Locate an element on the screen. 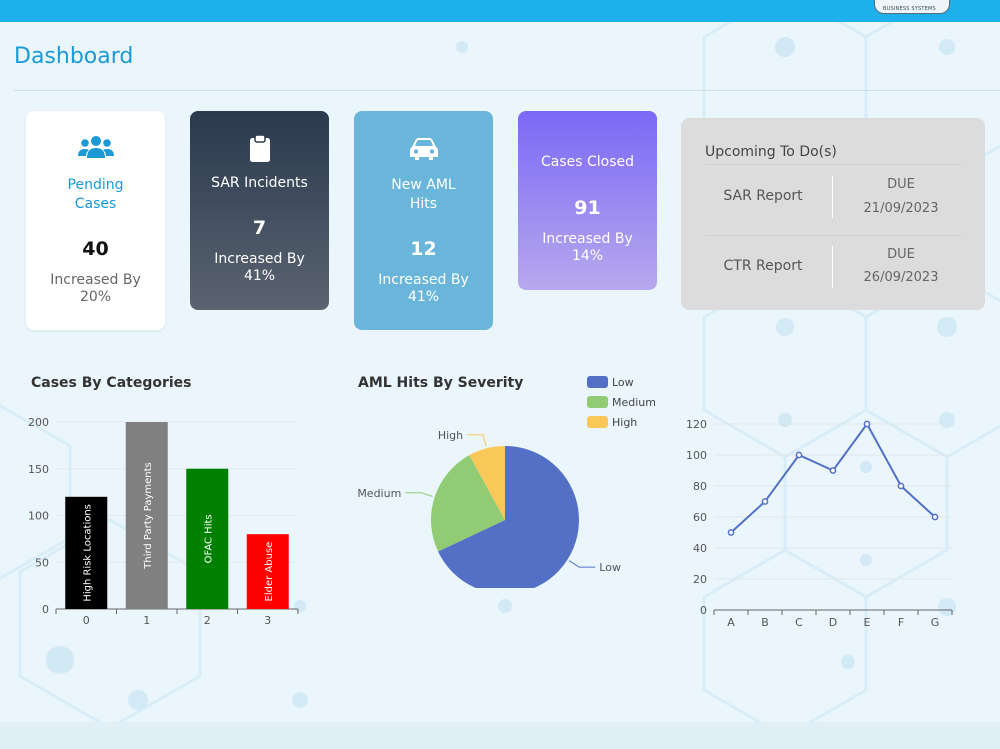  cases-closed-card: Cases Closed 91 Increased By 14% is located at coordinates (587, 200).